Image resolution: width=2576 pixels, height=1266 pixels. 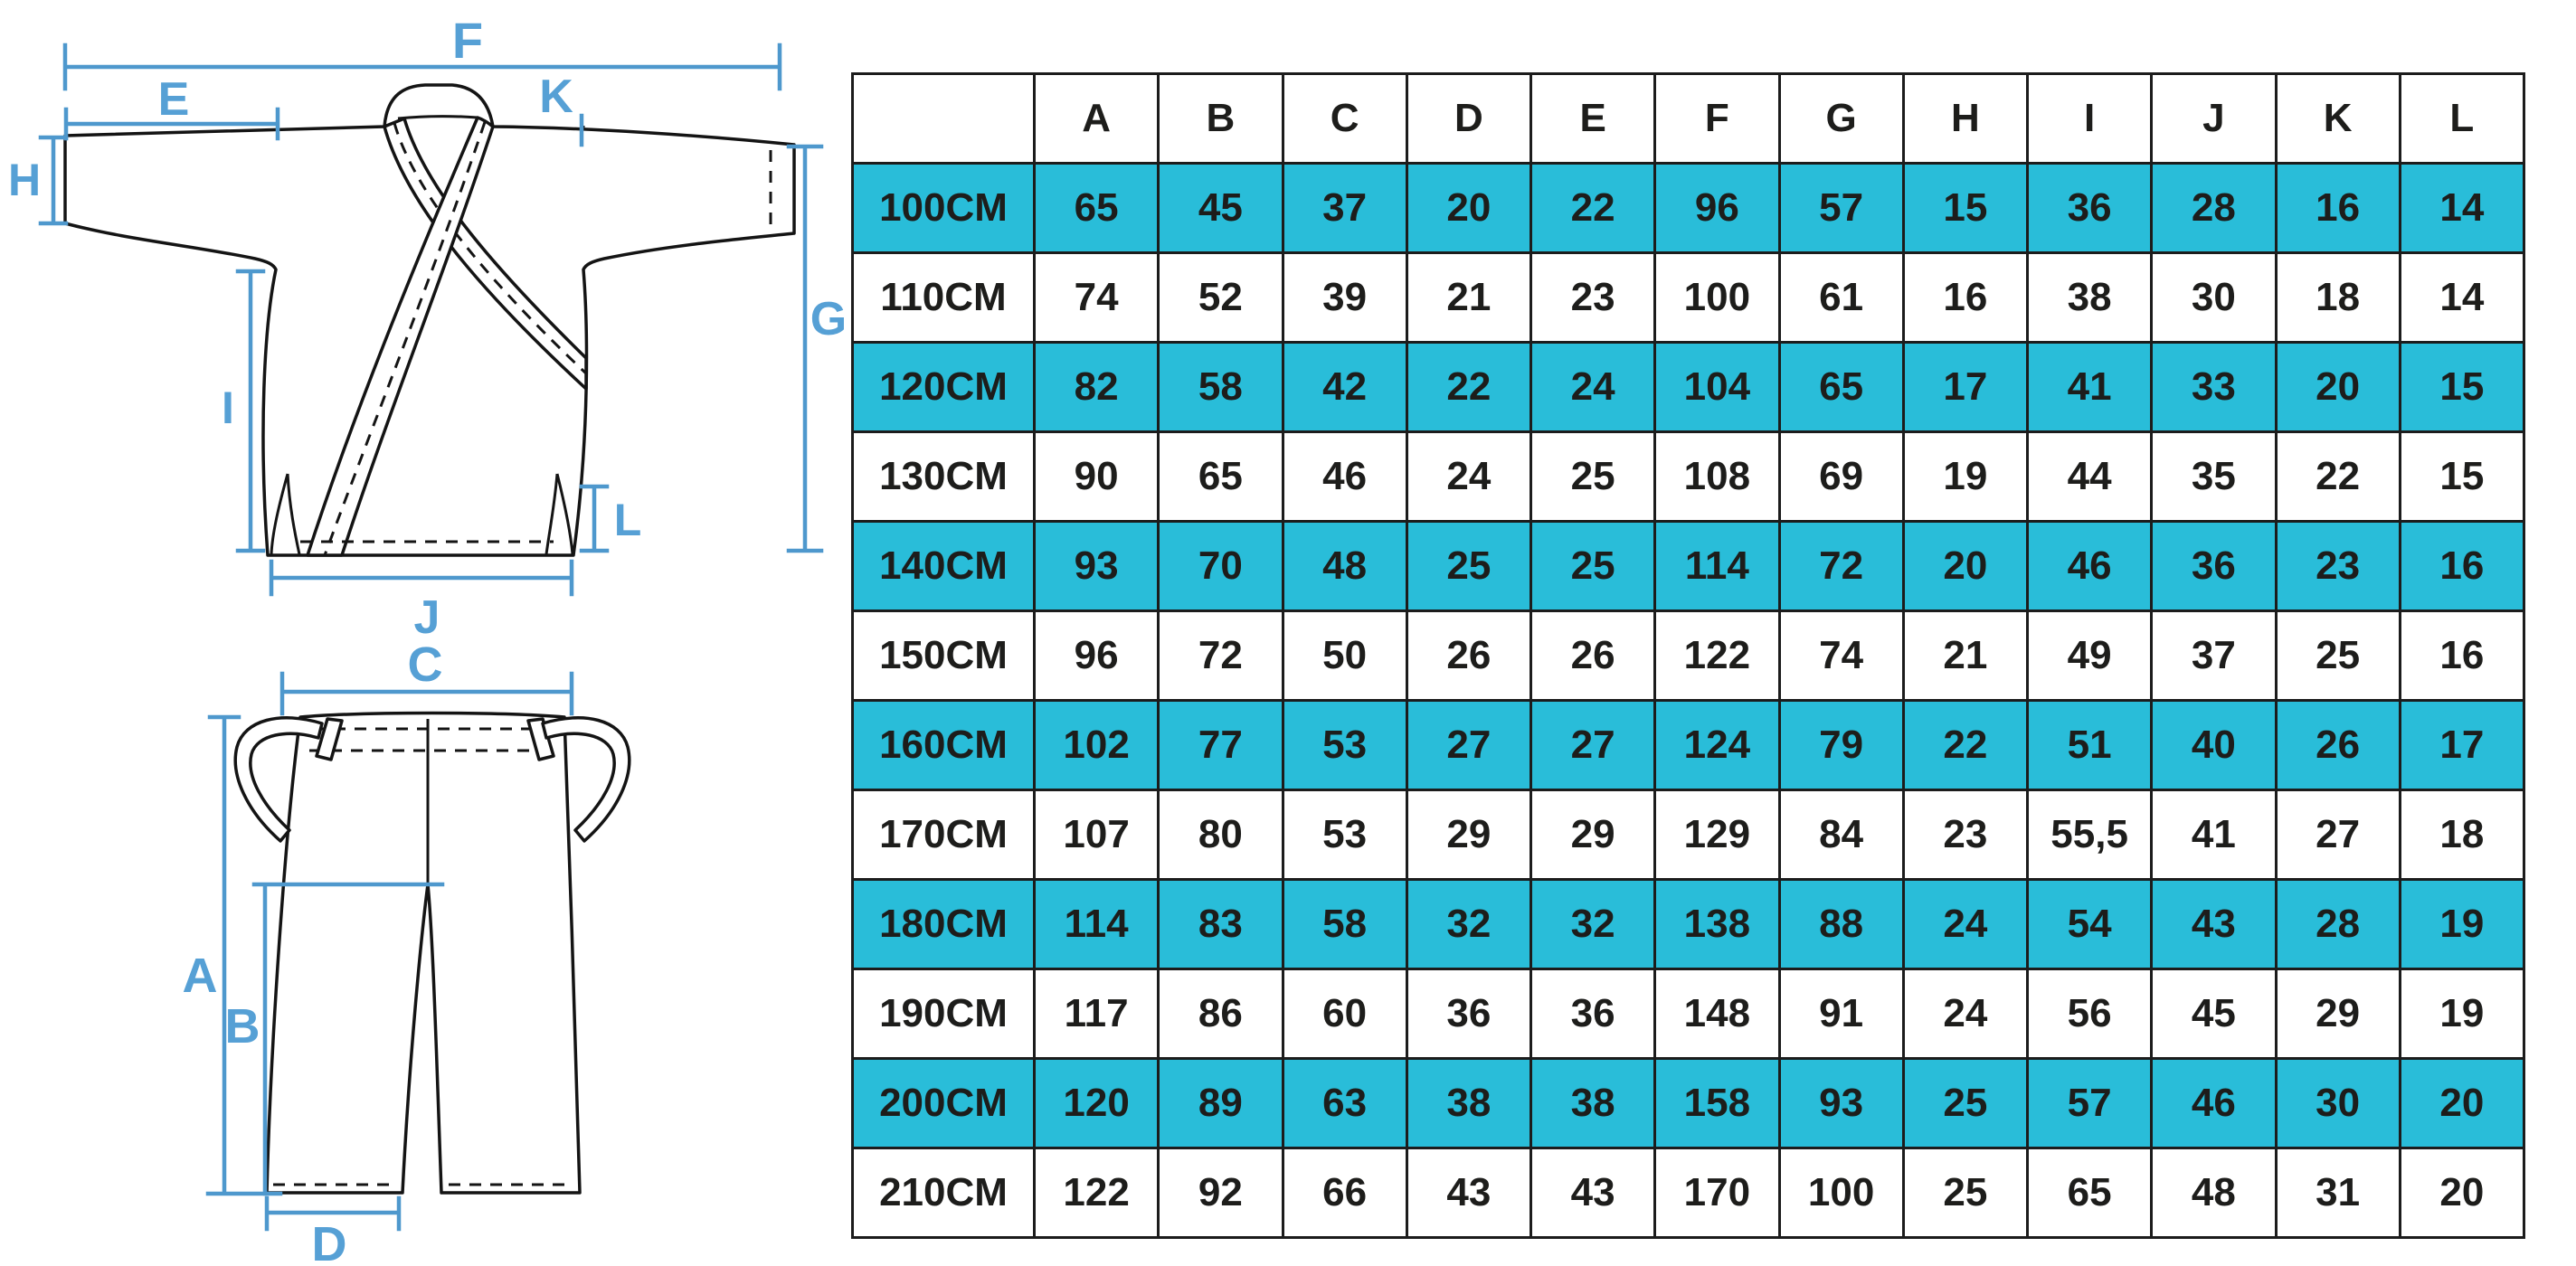 What do you see at coordinates (944, 924) in the screenshot?
I see `row-size-label: 180CM` at bounding box center [944, 924].